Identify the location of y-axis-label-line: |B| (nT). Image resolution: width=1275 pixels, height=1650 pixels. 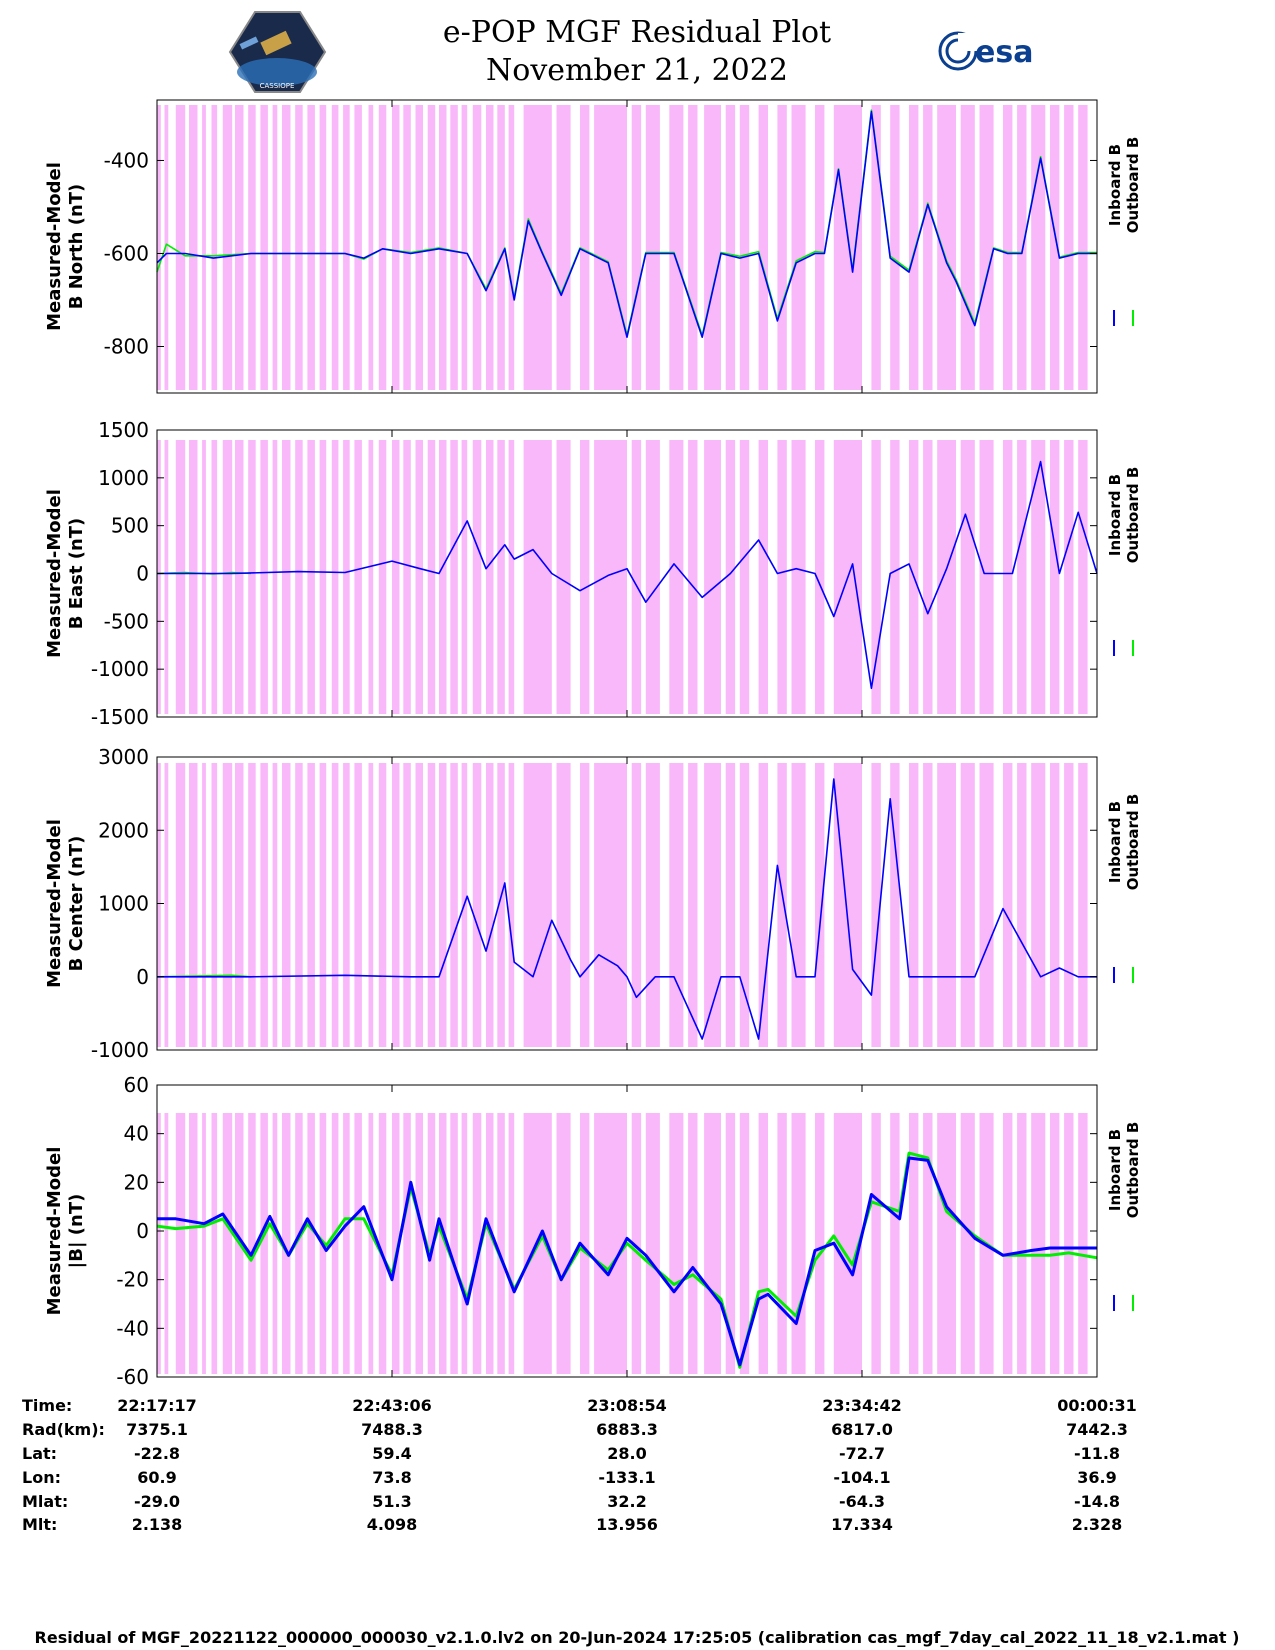
(76, 1231).